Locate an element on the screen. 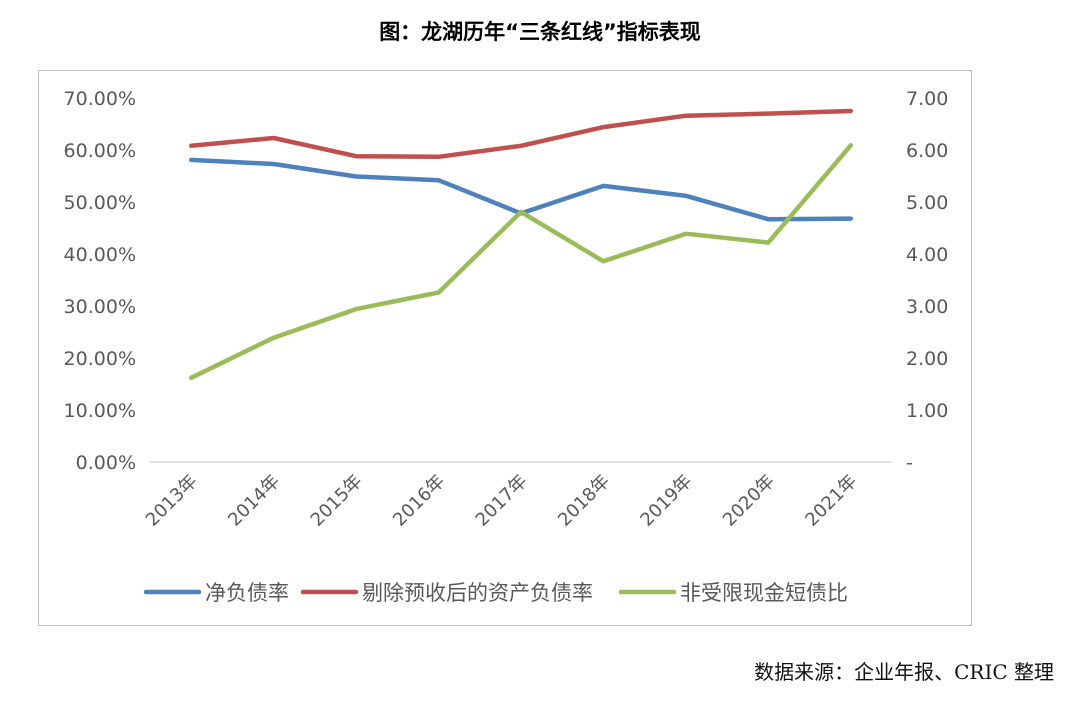  x-tick-label: 2021年 is located at coordinates (831, 501).